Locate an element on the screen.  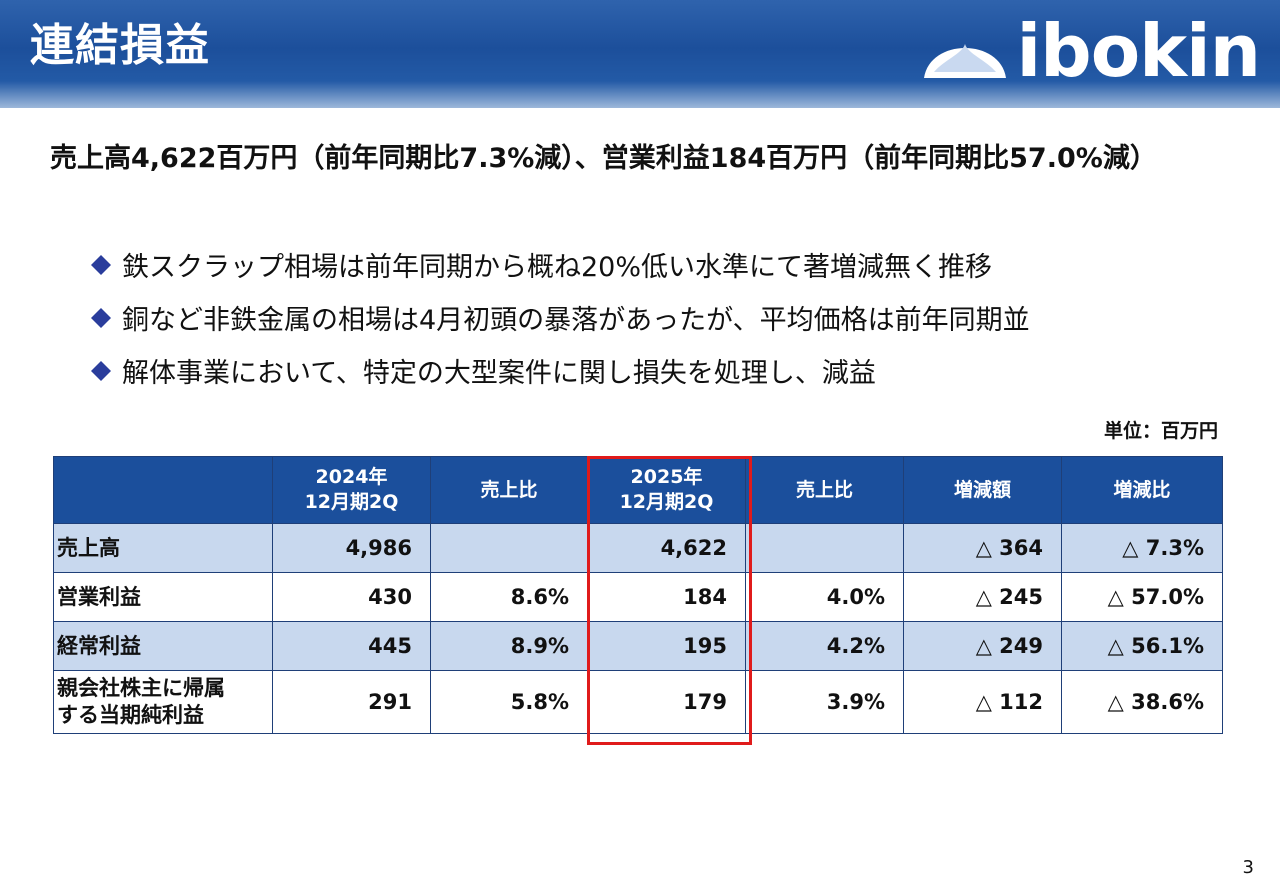
value-2024: 291 is located at coordinates (351, 702).